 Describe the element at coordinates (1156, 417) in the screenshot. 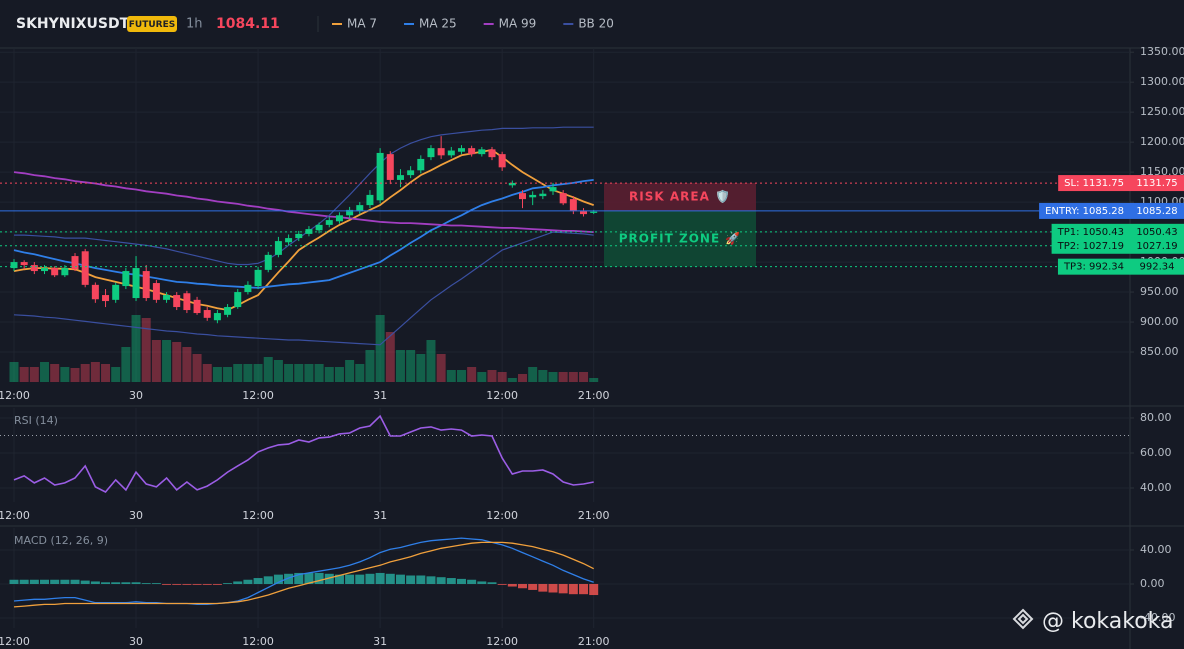

I see `y-tick-label: 80.00` at that location.